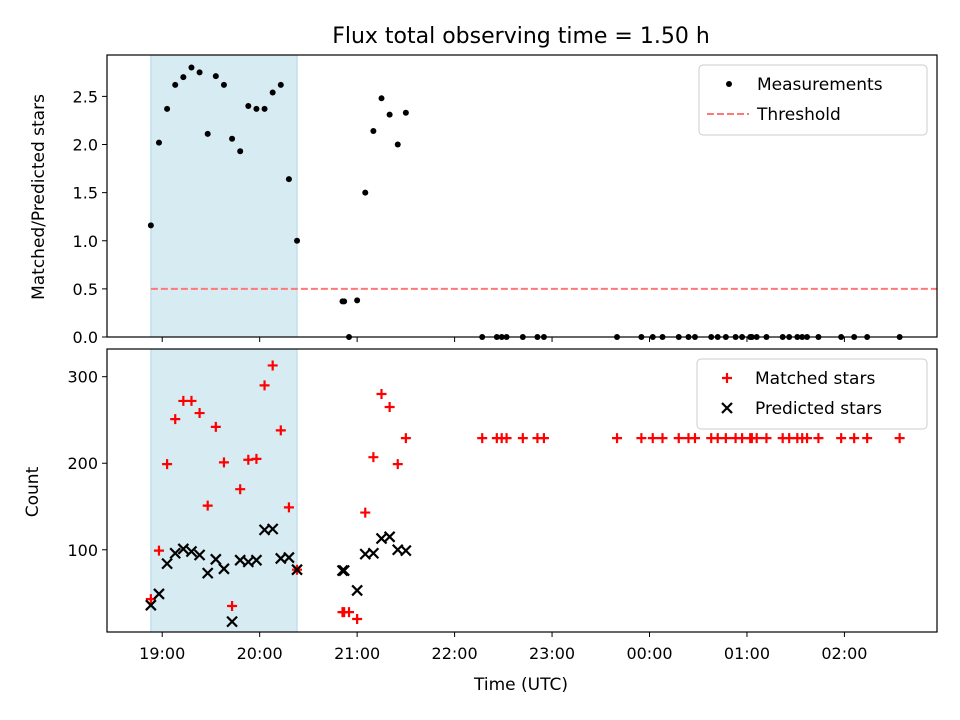 Image resolution: width=960 pixels, height=720 pixels. What do you see at coordinates (521, 36) in the screenshot?
I see `chart-title: Flux total observing time = 1.50 h` at bounding box center [521, 36].